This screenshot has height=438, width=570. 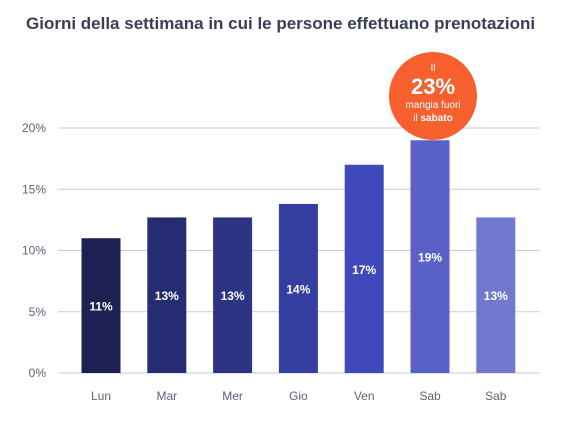 What do you see at coordinates (232, 396) in the screenshot?
I see `x-tick-label: Mer` at bounding box center [232, 396].